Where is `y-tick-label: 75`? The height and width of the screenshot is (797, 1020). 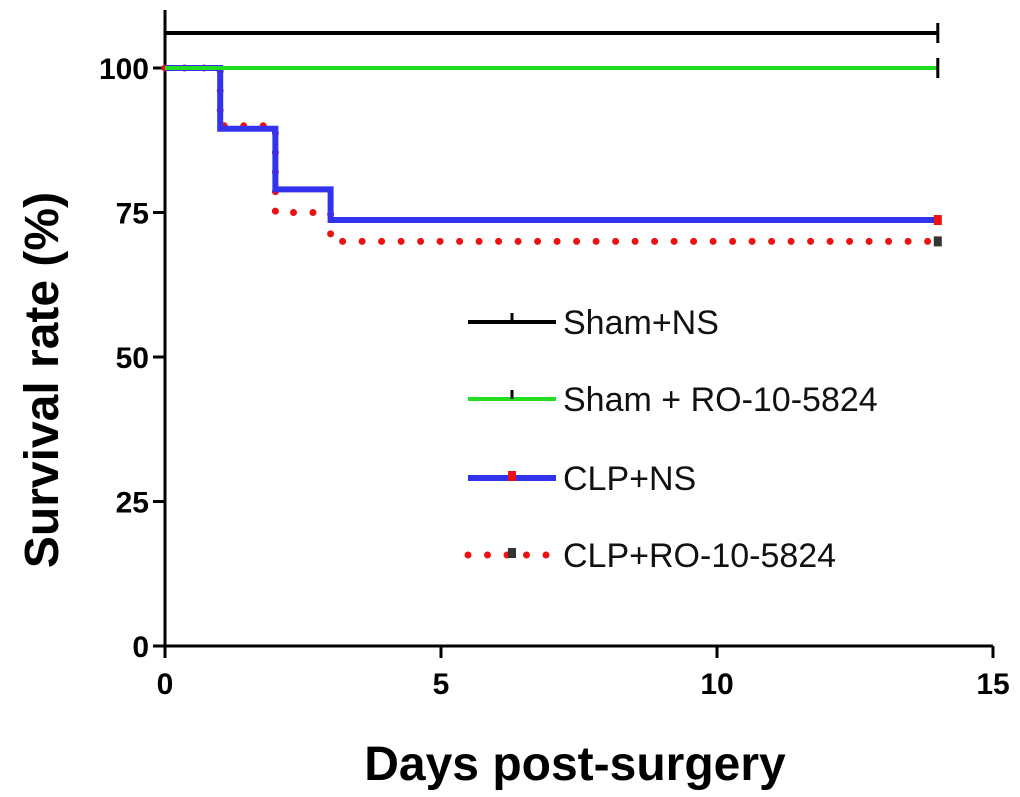
y-tick-label: 75 is located at coordinates (132, 214).